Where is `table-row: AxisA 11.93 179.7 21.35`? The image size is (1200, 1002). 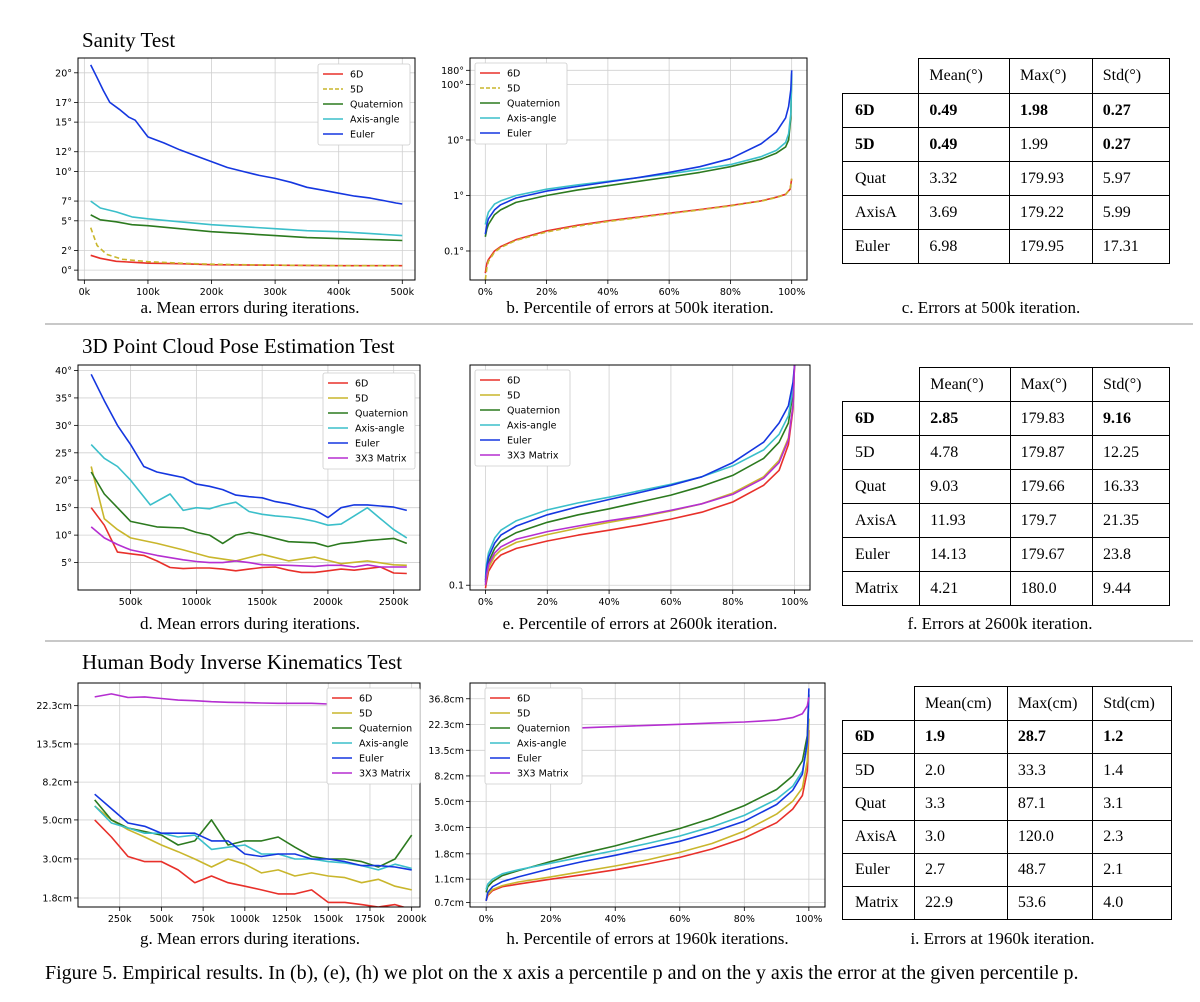 table-row: AxisA 11.93 179.7 21.35 is located at coordinates (1005, 520).